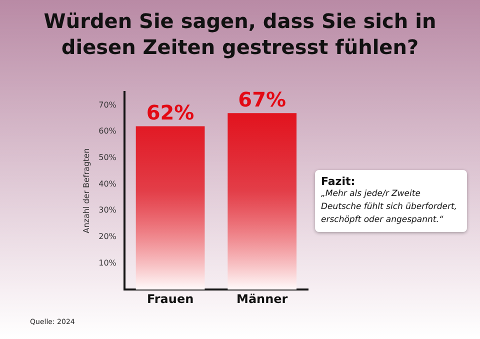 This screenshot has height=339, width=480. What do you see at coordinates (170, 299) in the screenshot?
I see `x-tick-label: Frauen` at bounding box center [170, 299].